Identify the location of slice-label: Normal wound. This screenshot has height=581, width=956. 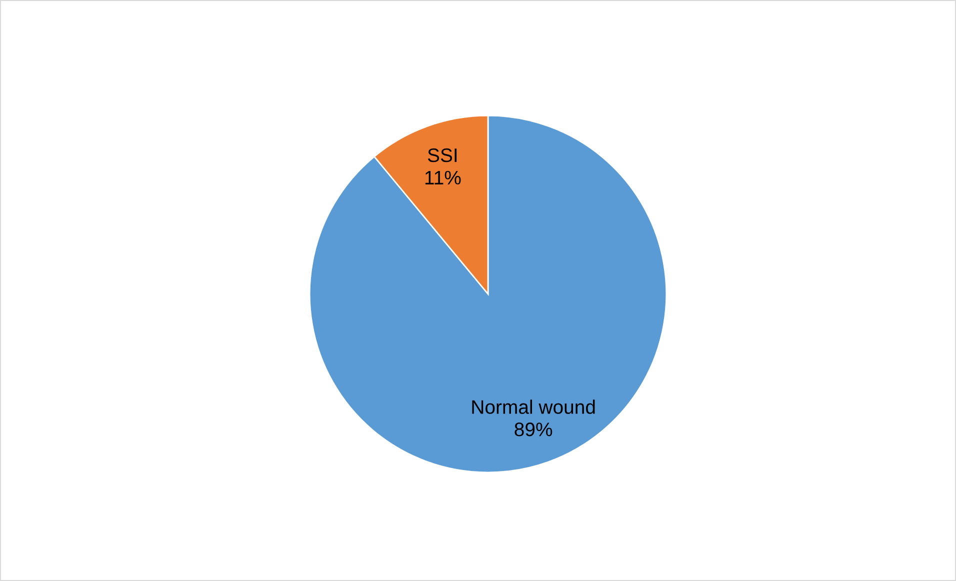
(533, 407).